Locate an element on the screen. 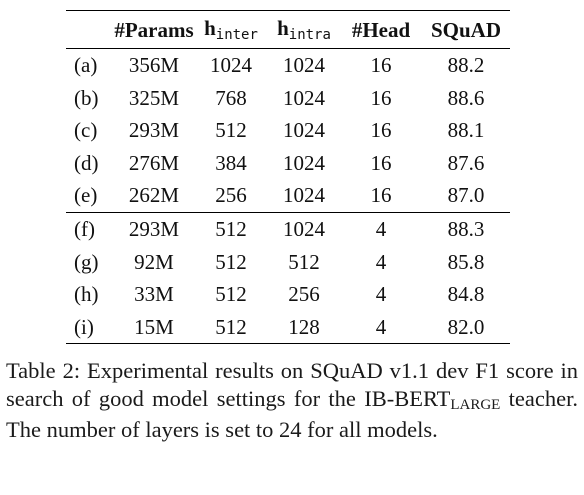 This screenshot has height=495, width=584. cell-squad: 88.6 is located at coordinates (466, 97).